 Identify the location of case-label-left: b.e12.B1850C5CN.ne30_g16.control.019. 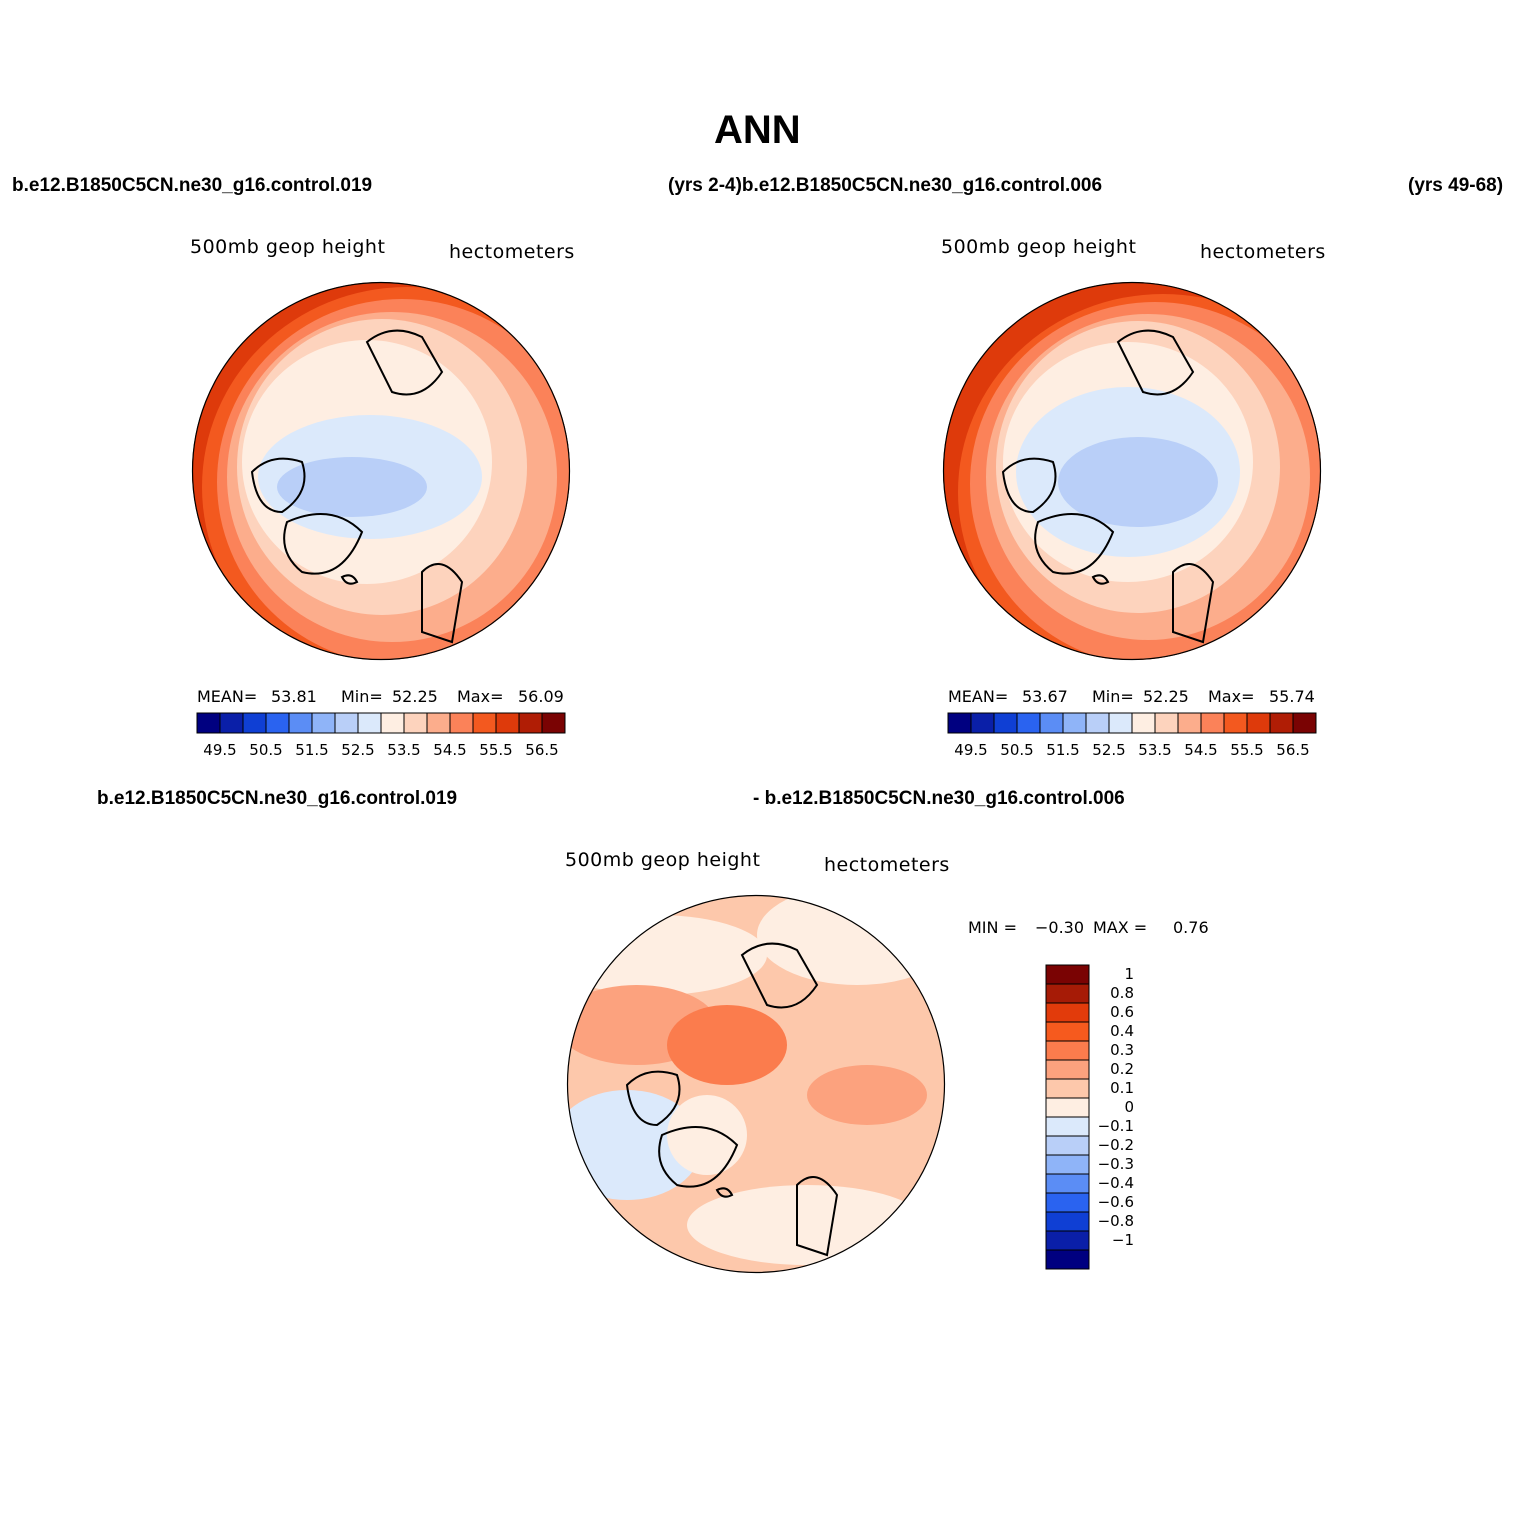
(192, 185).